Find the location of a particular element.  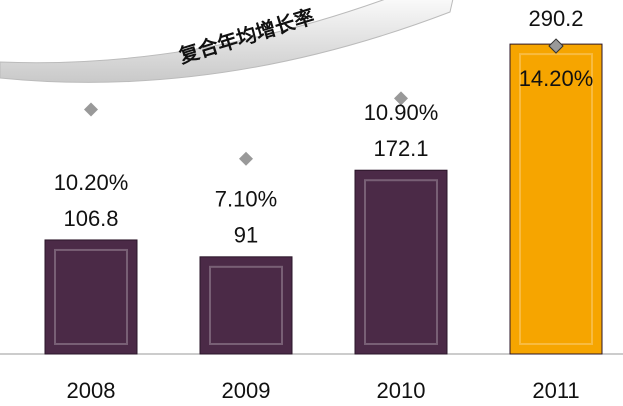

value-label: 91 is located at coordinates (246, 235).